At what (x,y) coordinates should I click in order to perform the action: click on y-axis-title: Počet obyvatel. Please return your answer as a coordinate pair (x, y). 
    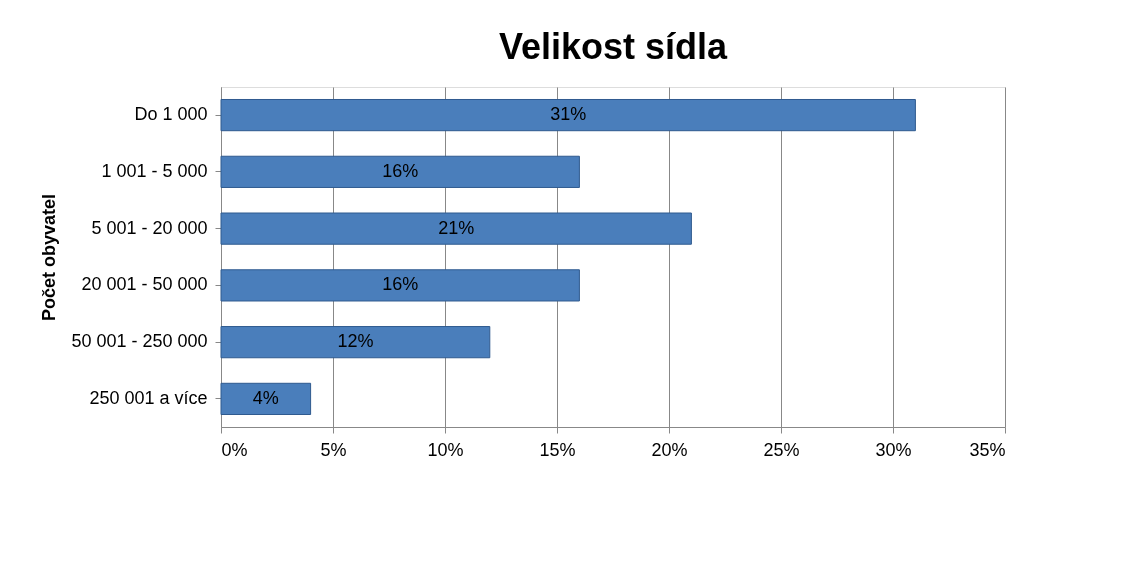
    Looking at the image, I should click on (49, 257).